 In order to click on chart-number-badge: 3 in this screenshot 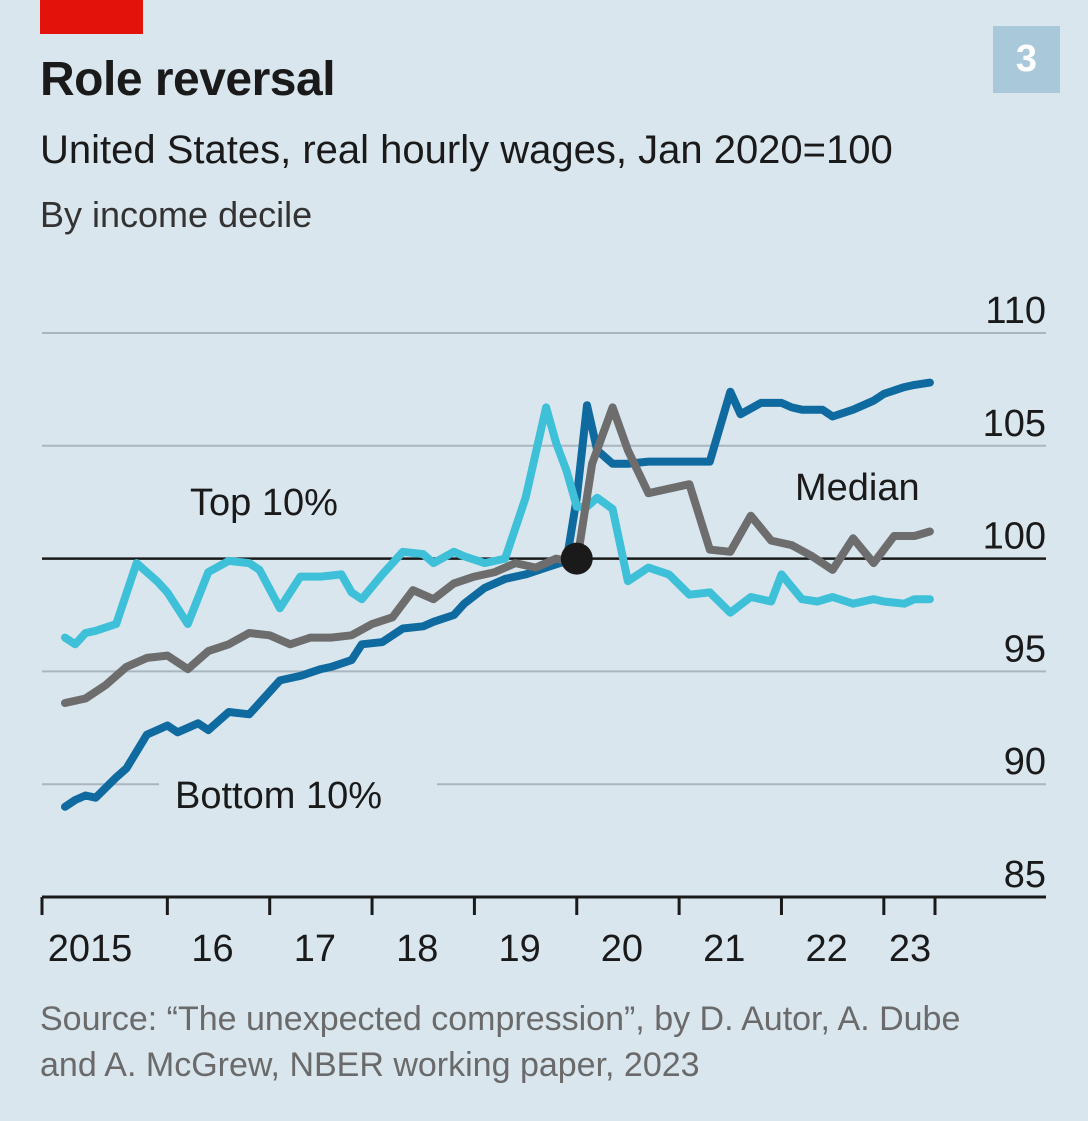, I will do `click(1026, 59)`.